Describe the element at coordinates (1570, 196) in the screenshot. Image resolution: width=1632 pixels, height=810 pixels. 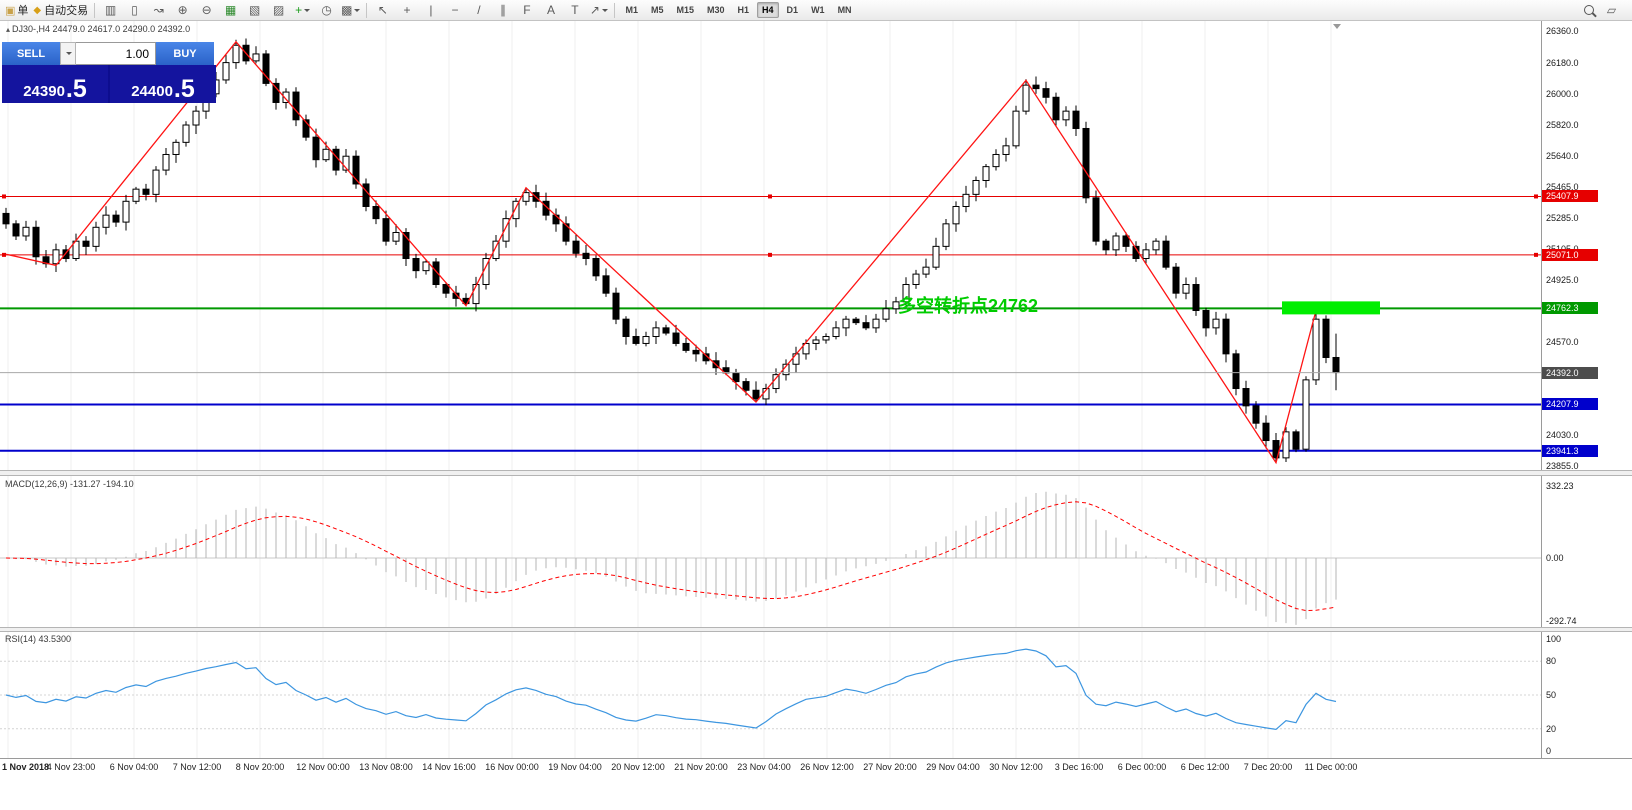
I see `price-level-badge: 25407.9` at that location.